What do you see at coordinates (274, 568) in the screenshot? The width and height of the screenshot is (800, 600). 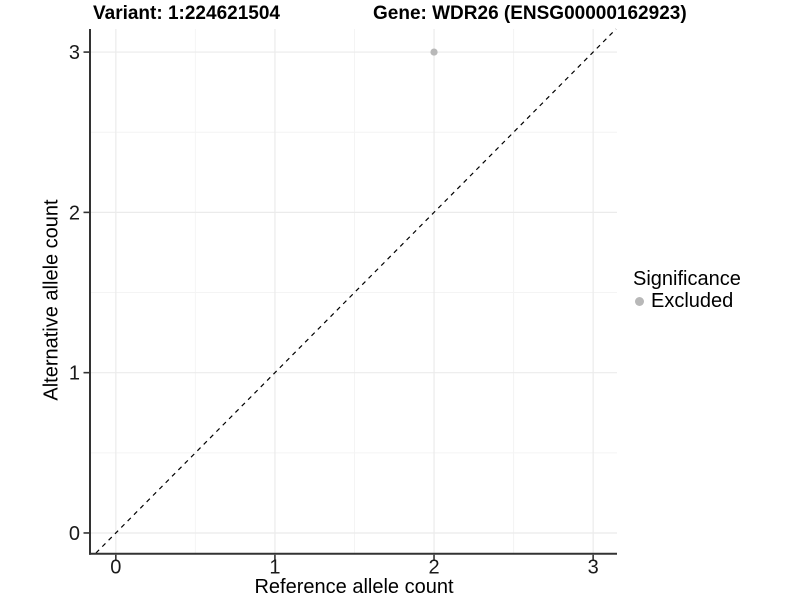 I see `x-tick-label: 1` at bounding box center [274, 568].